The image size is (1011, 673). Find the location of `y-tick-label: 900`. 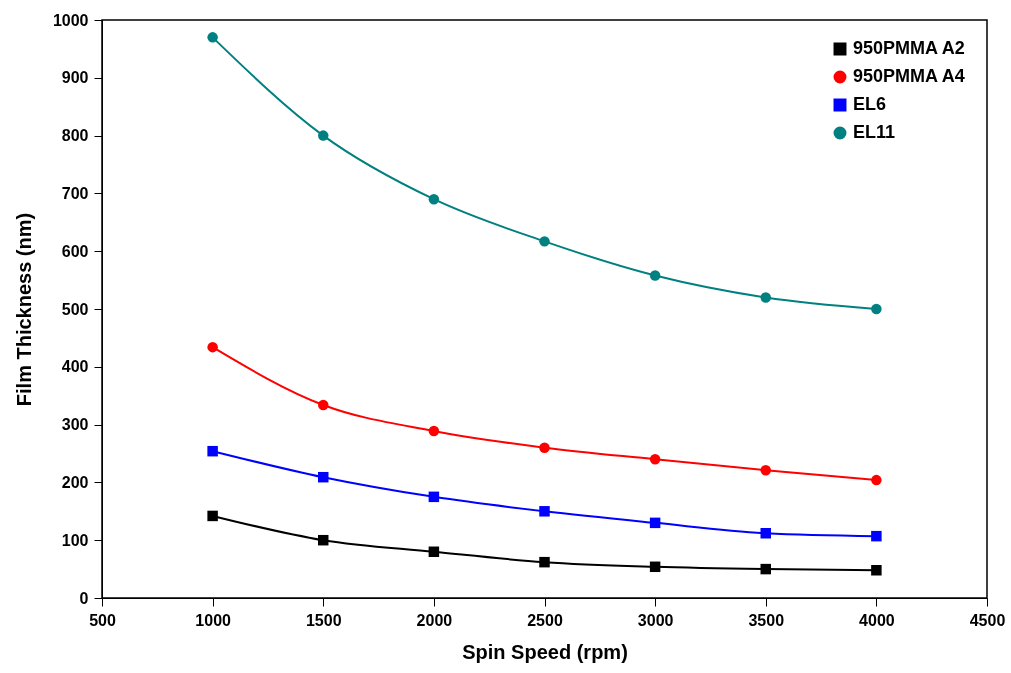

y-tick-label: 900 is located at coordinates (75, 78).